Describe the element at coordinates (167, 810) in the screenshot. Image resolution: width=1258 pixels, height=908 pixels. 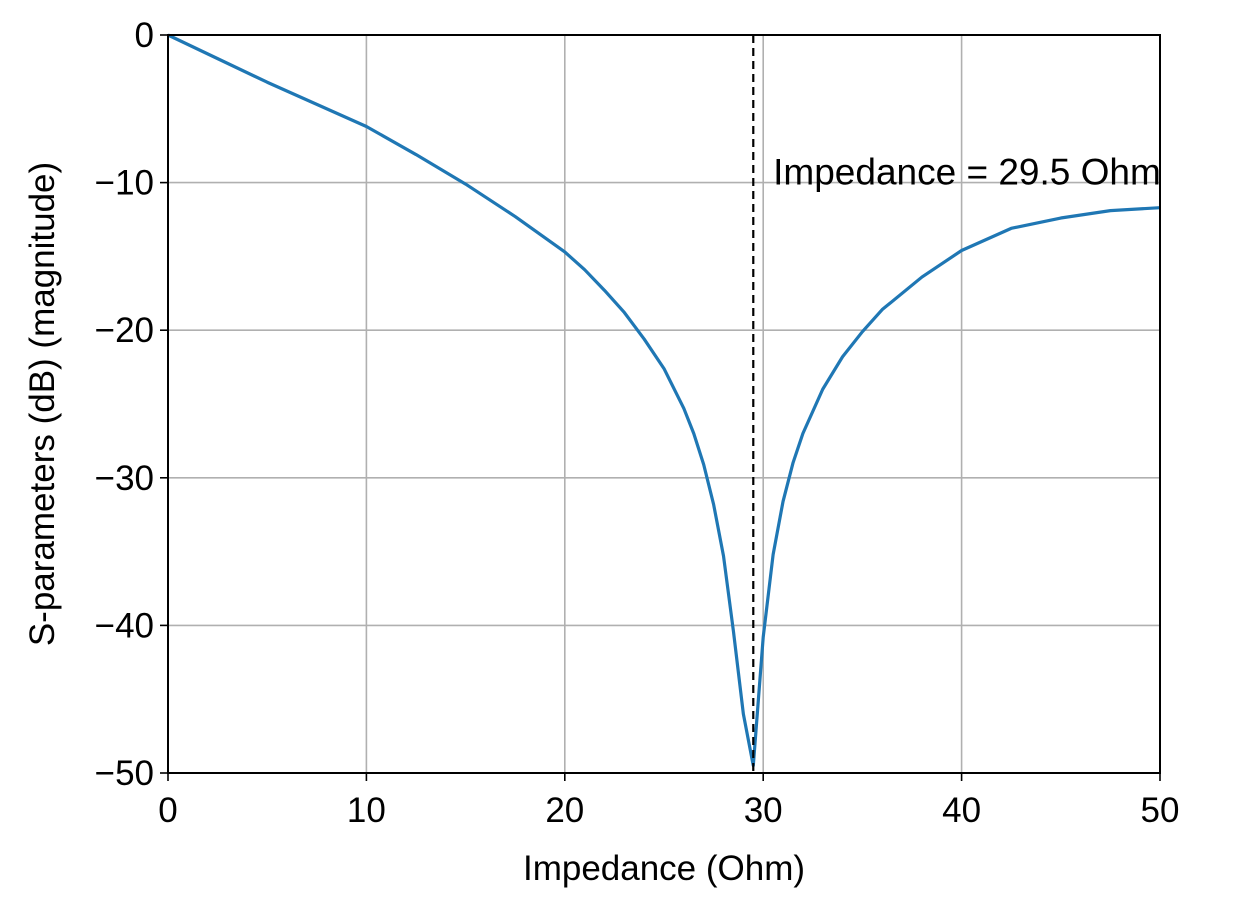
I see `x-tick-label: 0` at that location.